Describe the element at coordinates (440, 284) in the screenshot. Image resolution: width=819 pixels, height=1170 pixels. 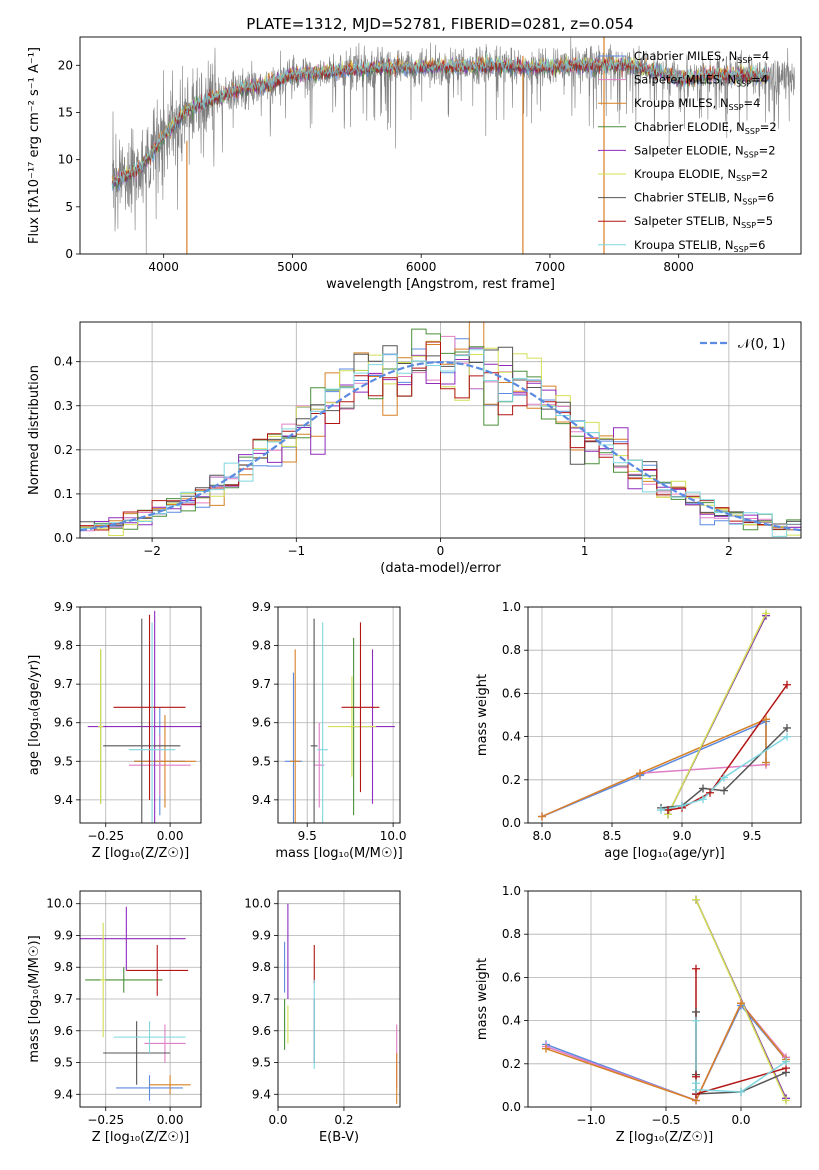
I see `spectrum-xlabel: wavelength [Angstrom, rest frame]` at that location.